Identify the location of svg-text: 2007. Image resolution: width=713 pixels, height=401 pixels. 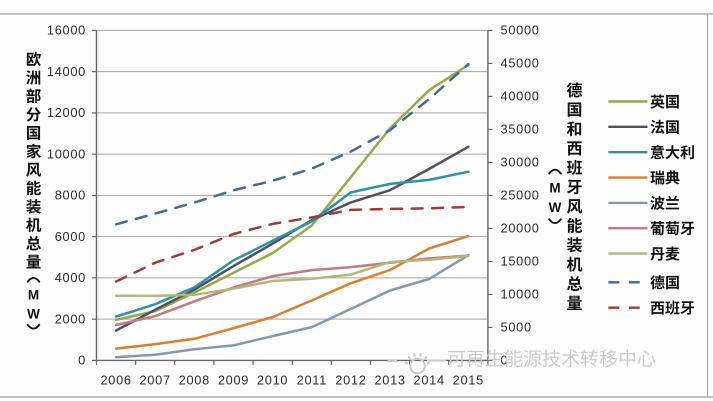
(155, 380).